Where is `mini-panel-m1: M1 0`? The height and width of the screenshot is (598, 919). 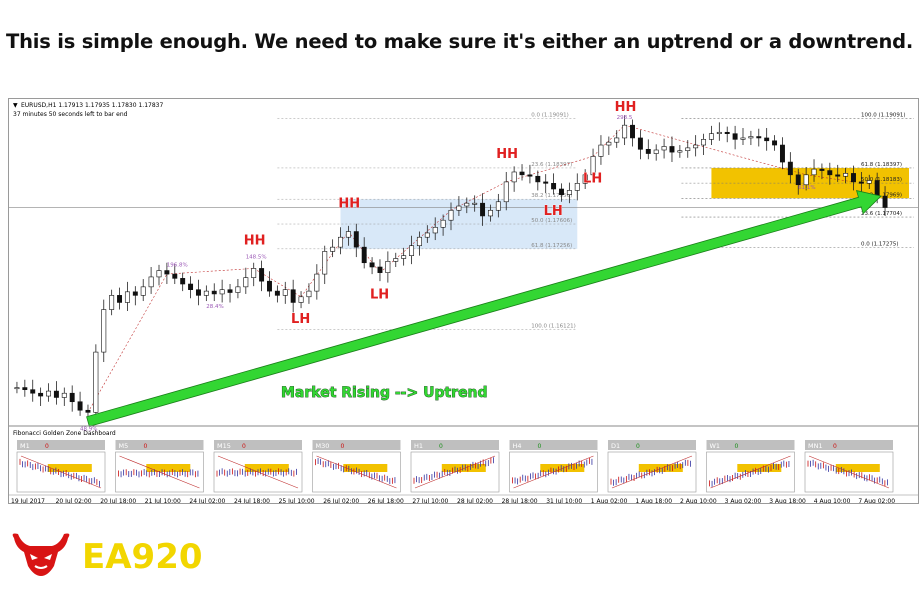 mini-panel-m1: M1 0 is located at coordinates (61, 466).